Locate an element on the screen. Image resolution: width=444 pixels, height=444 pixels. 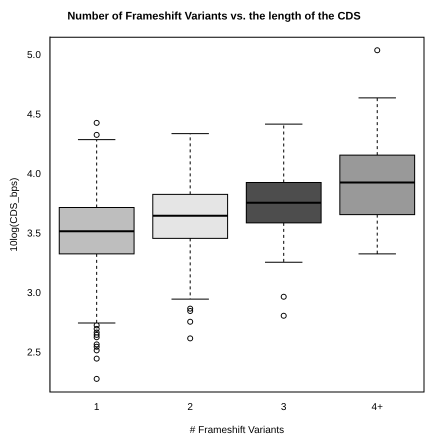
y-tick-label: 3.5 is located at coordinates (34, 234).